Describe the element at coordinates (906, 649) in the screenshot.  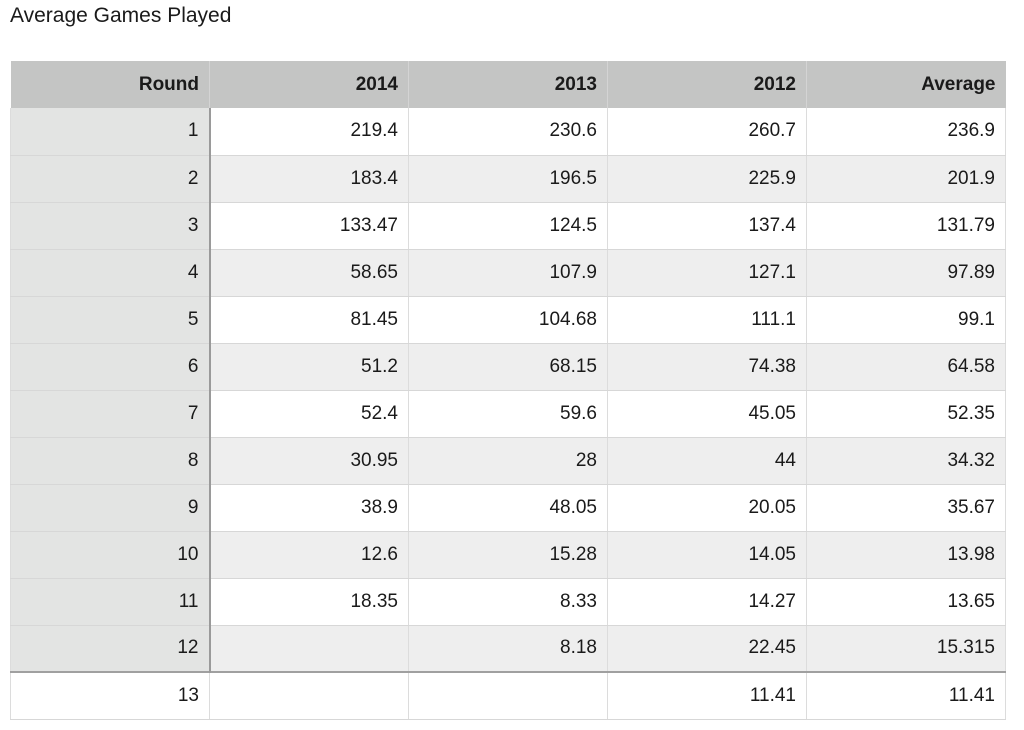
I see `average-cell: 15.315` at that location.